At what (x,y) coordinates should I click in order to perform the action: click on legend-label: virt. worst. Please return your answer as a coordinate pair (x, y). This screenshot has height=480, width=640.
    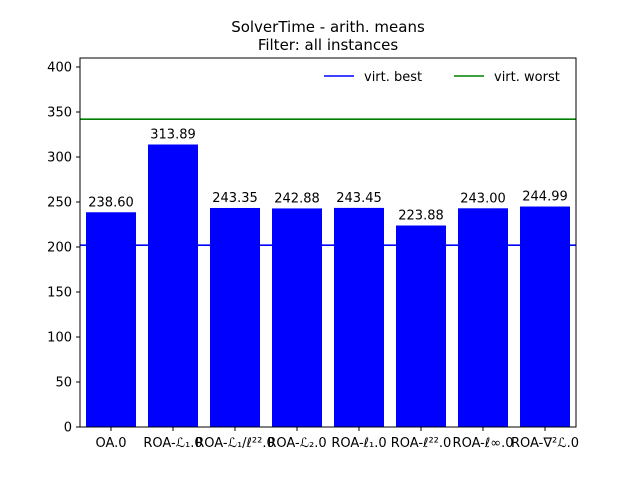
    Looking at the image, I should click on (527, 77).